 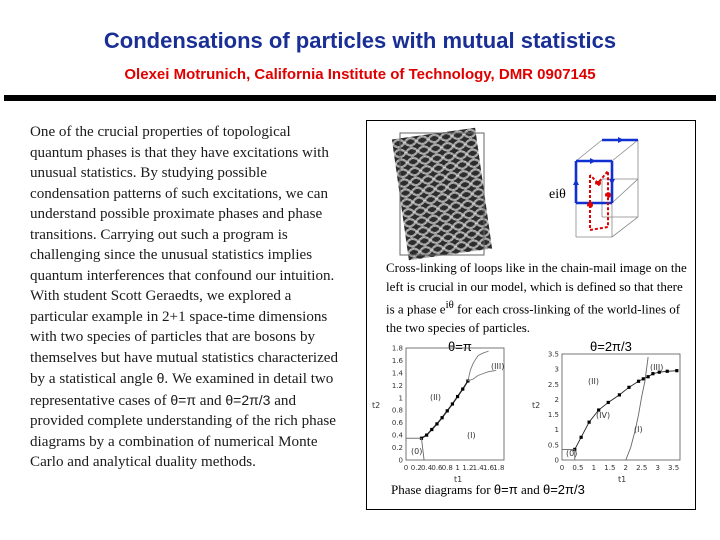 I want to click on plot2-ytick: 0.5, so click(x=553, y=445).